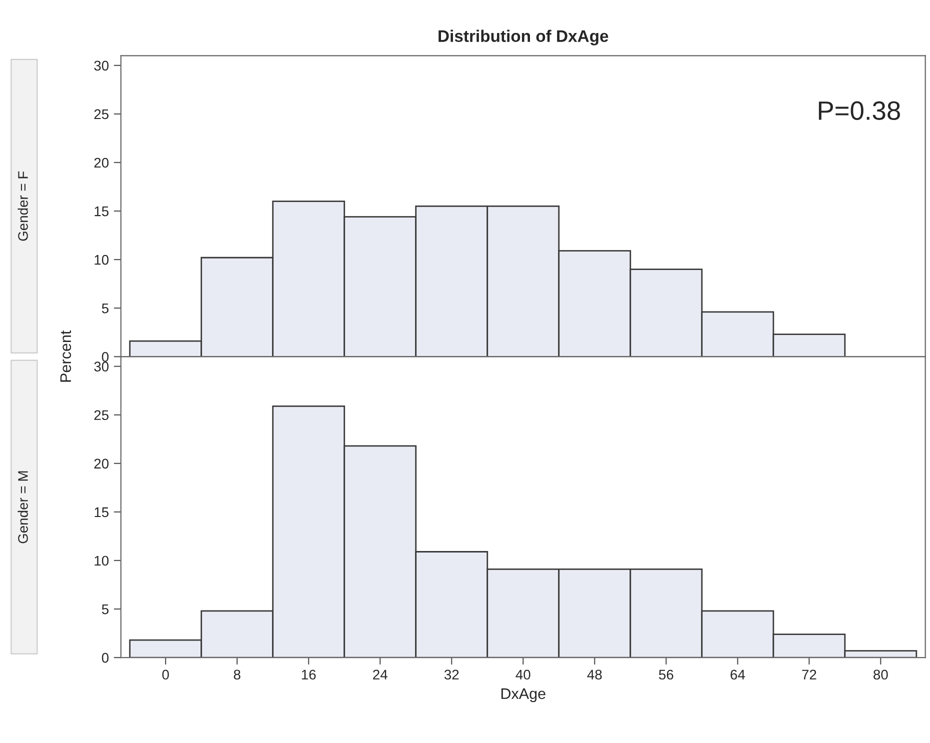  What do you see at coordinates (859, 110) in the screenshot?
I see `annotation: P=0.38` at bounding box center [859, 110].